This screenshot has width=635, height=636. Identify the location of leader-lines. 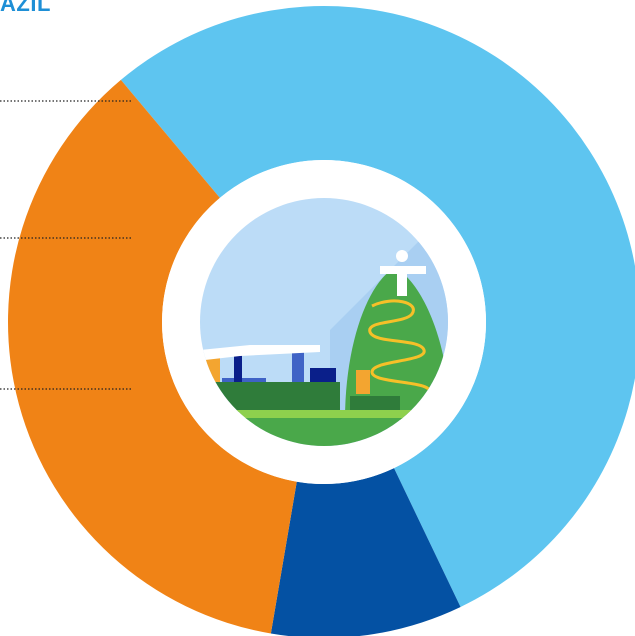
(66, 245).